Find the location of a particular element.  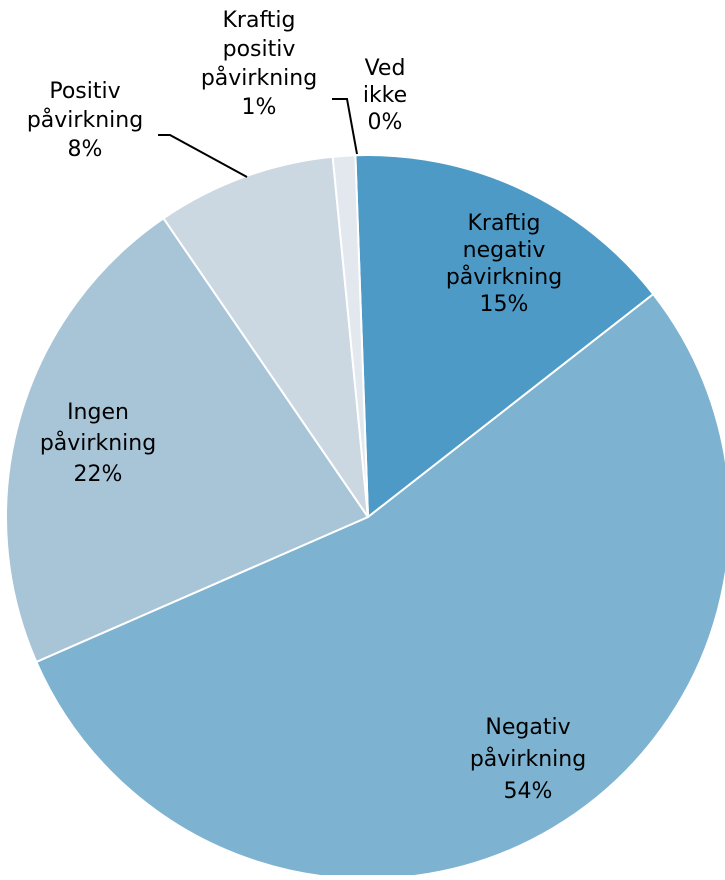

slice-label: Positiv påvirkning 8% is located at coordinates (85, 120).